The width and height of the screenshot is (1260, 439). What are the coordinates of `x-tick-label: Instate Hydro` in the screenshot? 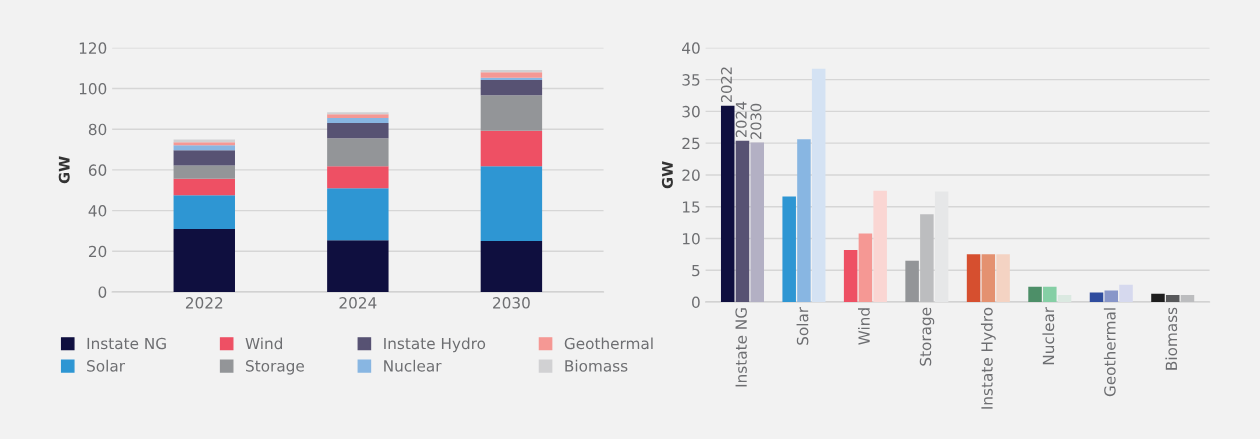 It's located at (988, 358).